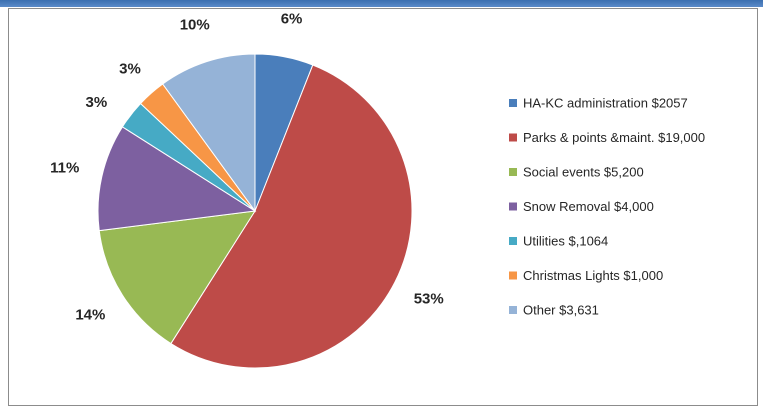 The height and width of the screenshot is (416, 763). What do you see at coordinates (97, 102) in the screenshot?
I see `percent-label-5: 3%` at bounding box center [97, 102].